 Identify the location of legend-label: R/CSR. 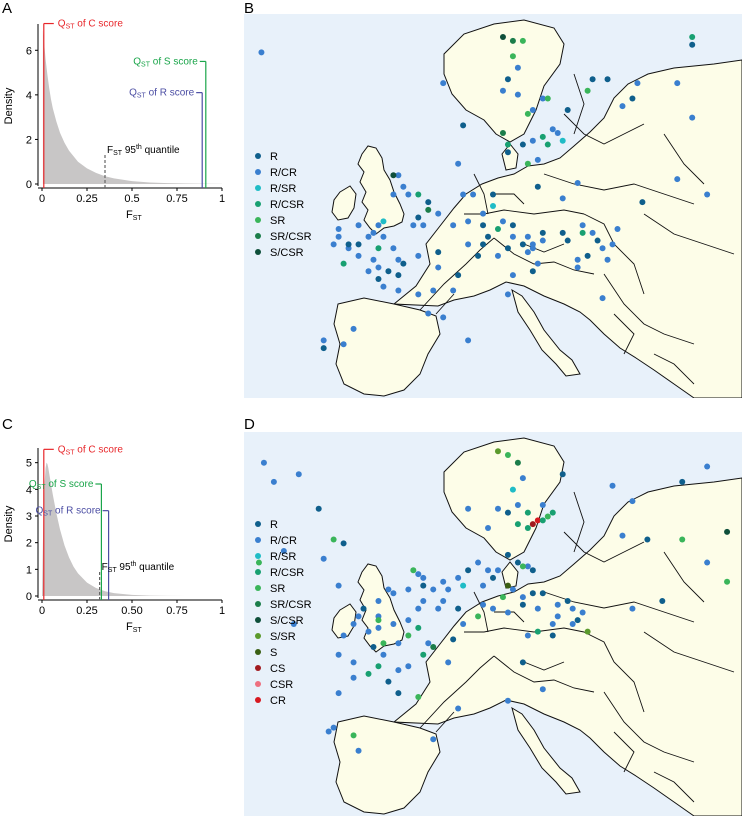
(287, 573).